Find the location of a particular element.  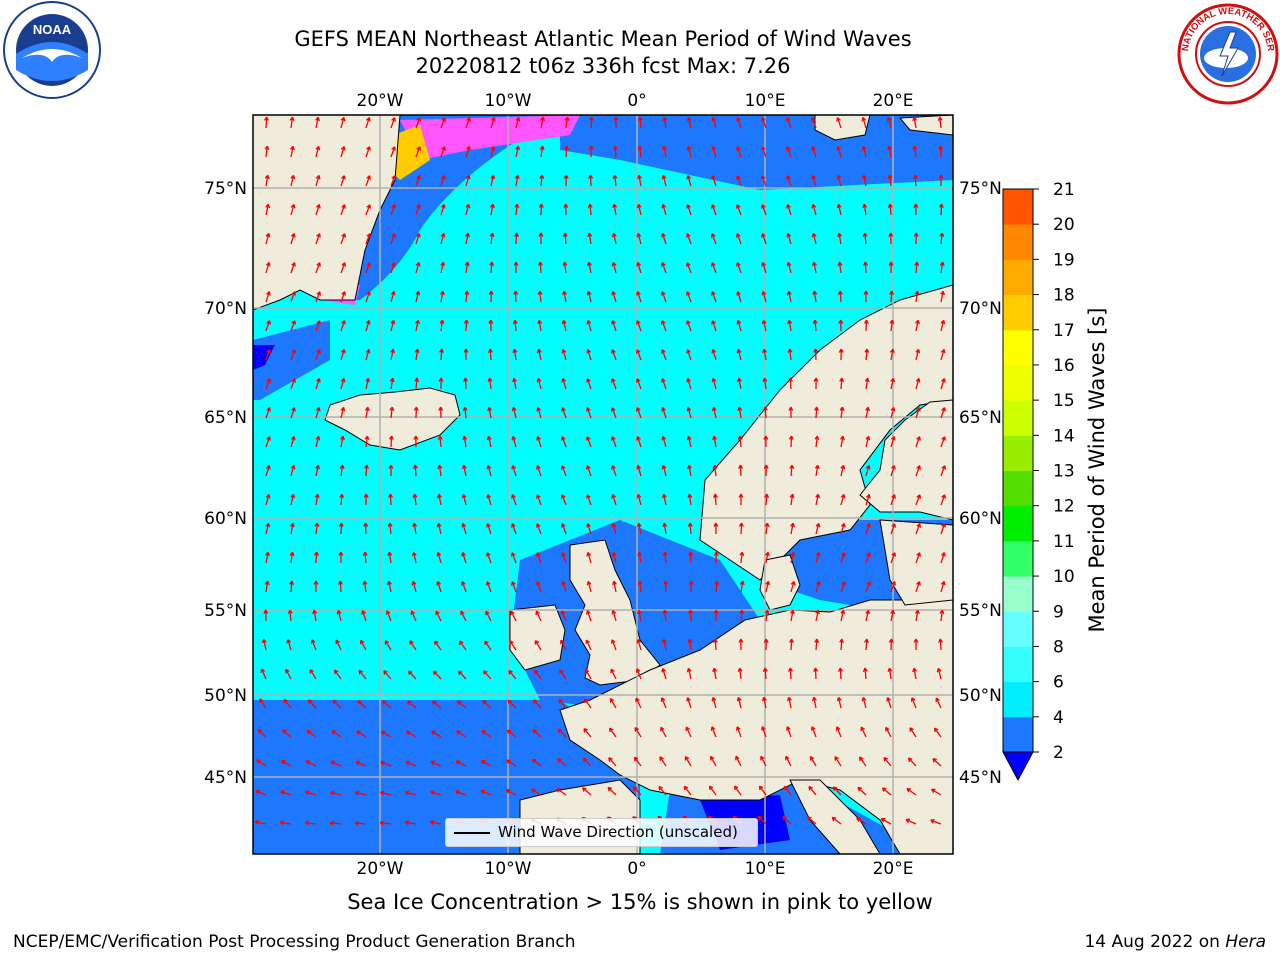

colorbar-tick-label: 20 is located at coordinates (1064, 225).